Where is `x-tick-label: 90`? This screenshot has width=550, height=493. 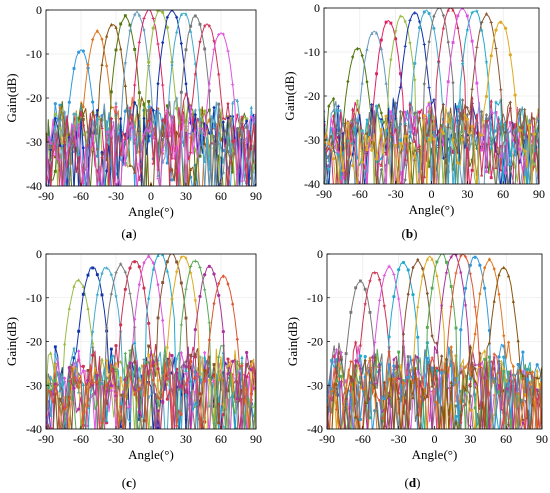
x-tick-label: 90 is located at coordinates (539, 194).